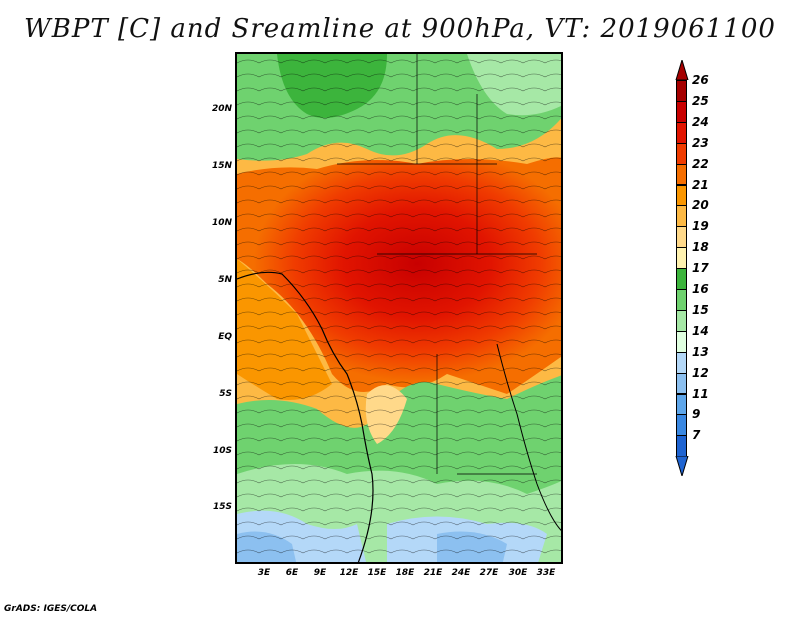 Image resolution: width=800 pixels, height=618 pixels. I want to click on lon-label-30e: 30E, so click(518, 573).